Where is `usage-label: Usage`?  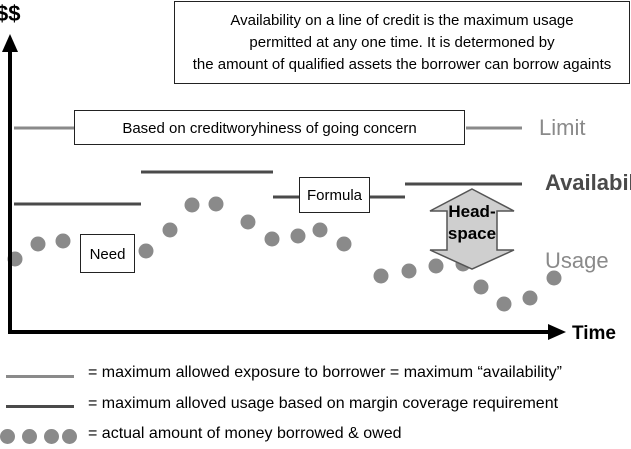
usage-label: Usage is located at coordinates (577, 260).